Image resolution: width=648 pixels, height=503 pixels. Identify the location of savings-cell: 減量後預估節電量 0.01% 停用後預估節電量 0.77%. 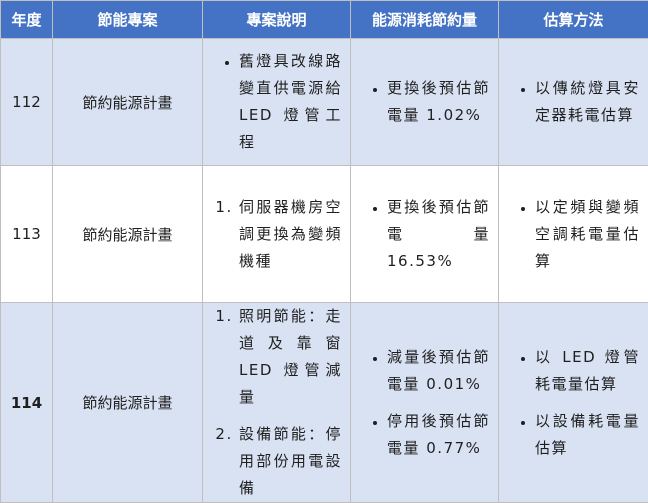
(425, 403).